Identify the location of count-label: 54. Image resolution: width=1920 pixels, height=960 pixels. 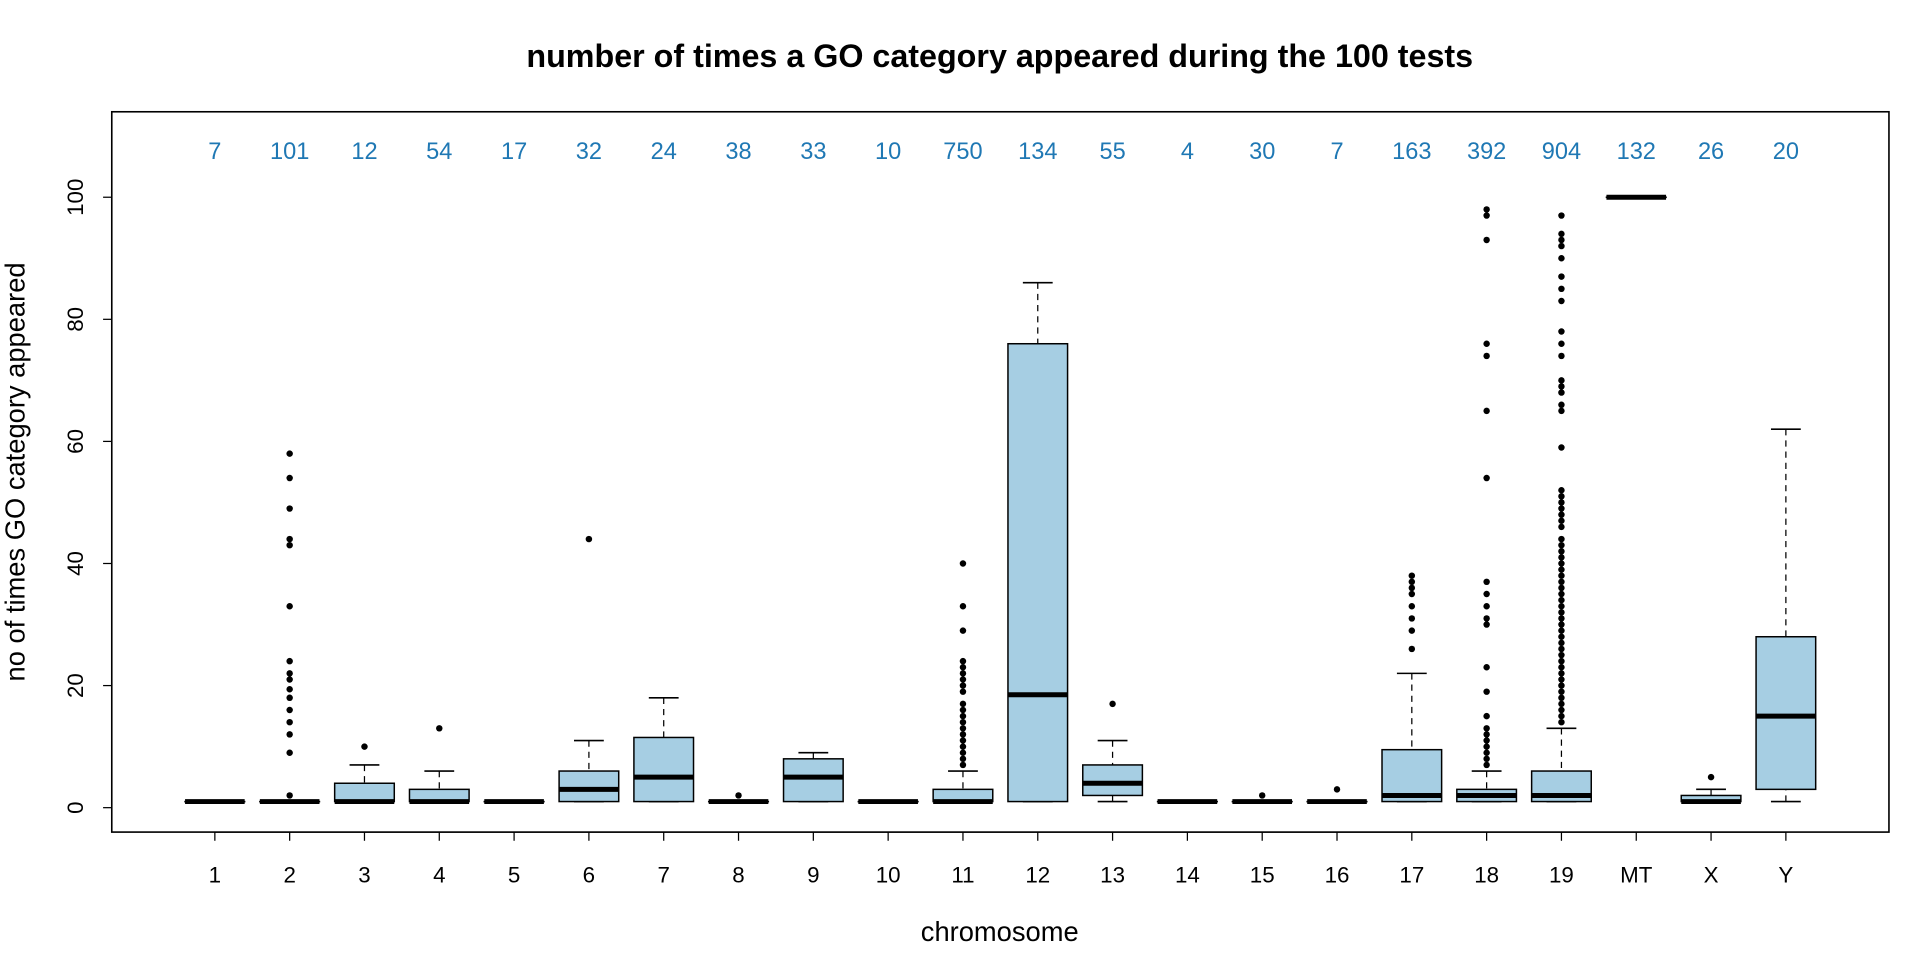
(439, 151).